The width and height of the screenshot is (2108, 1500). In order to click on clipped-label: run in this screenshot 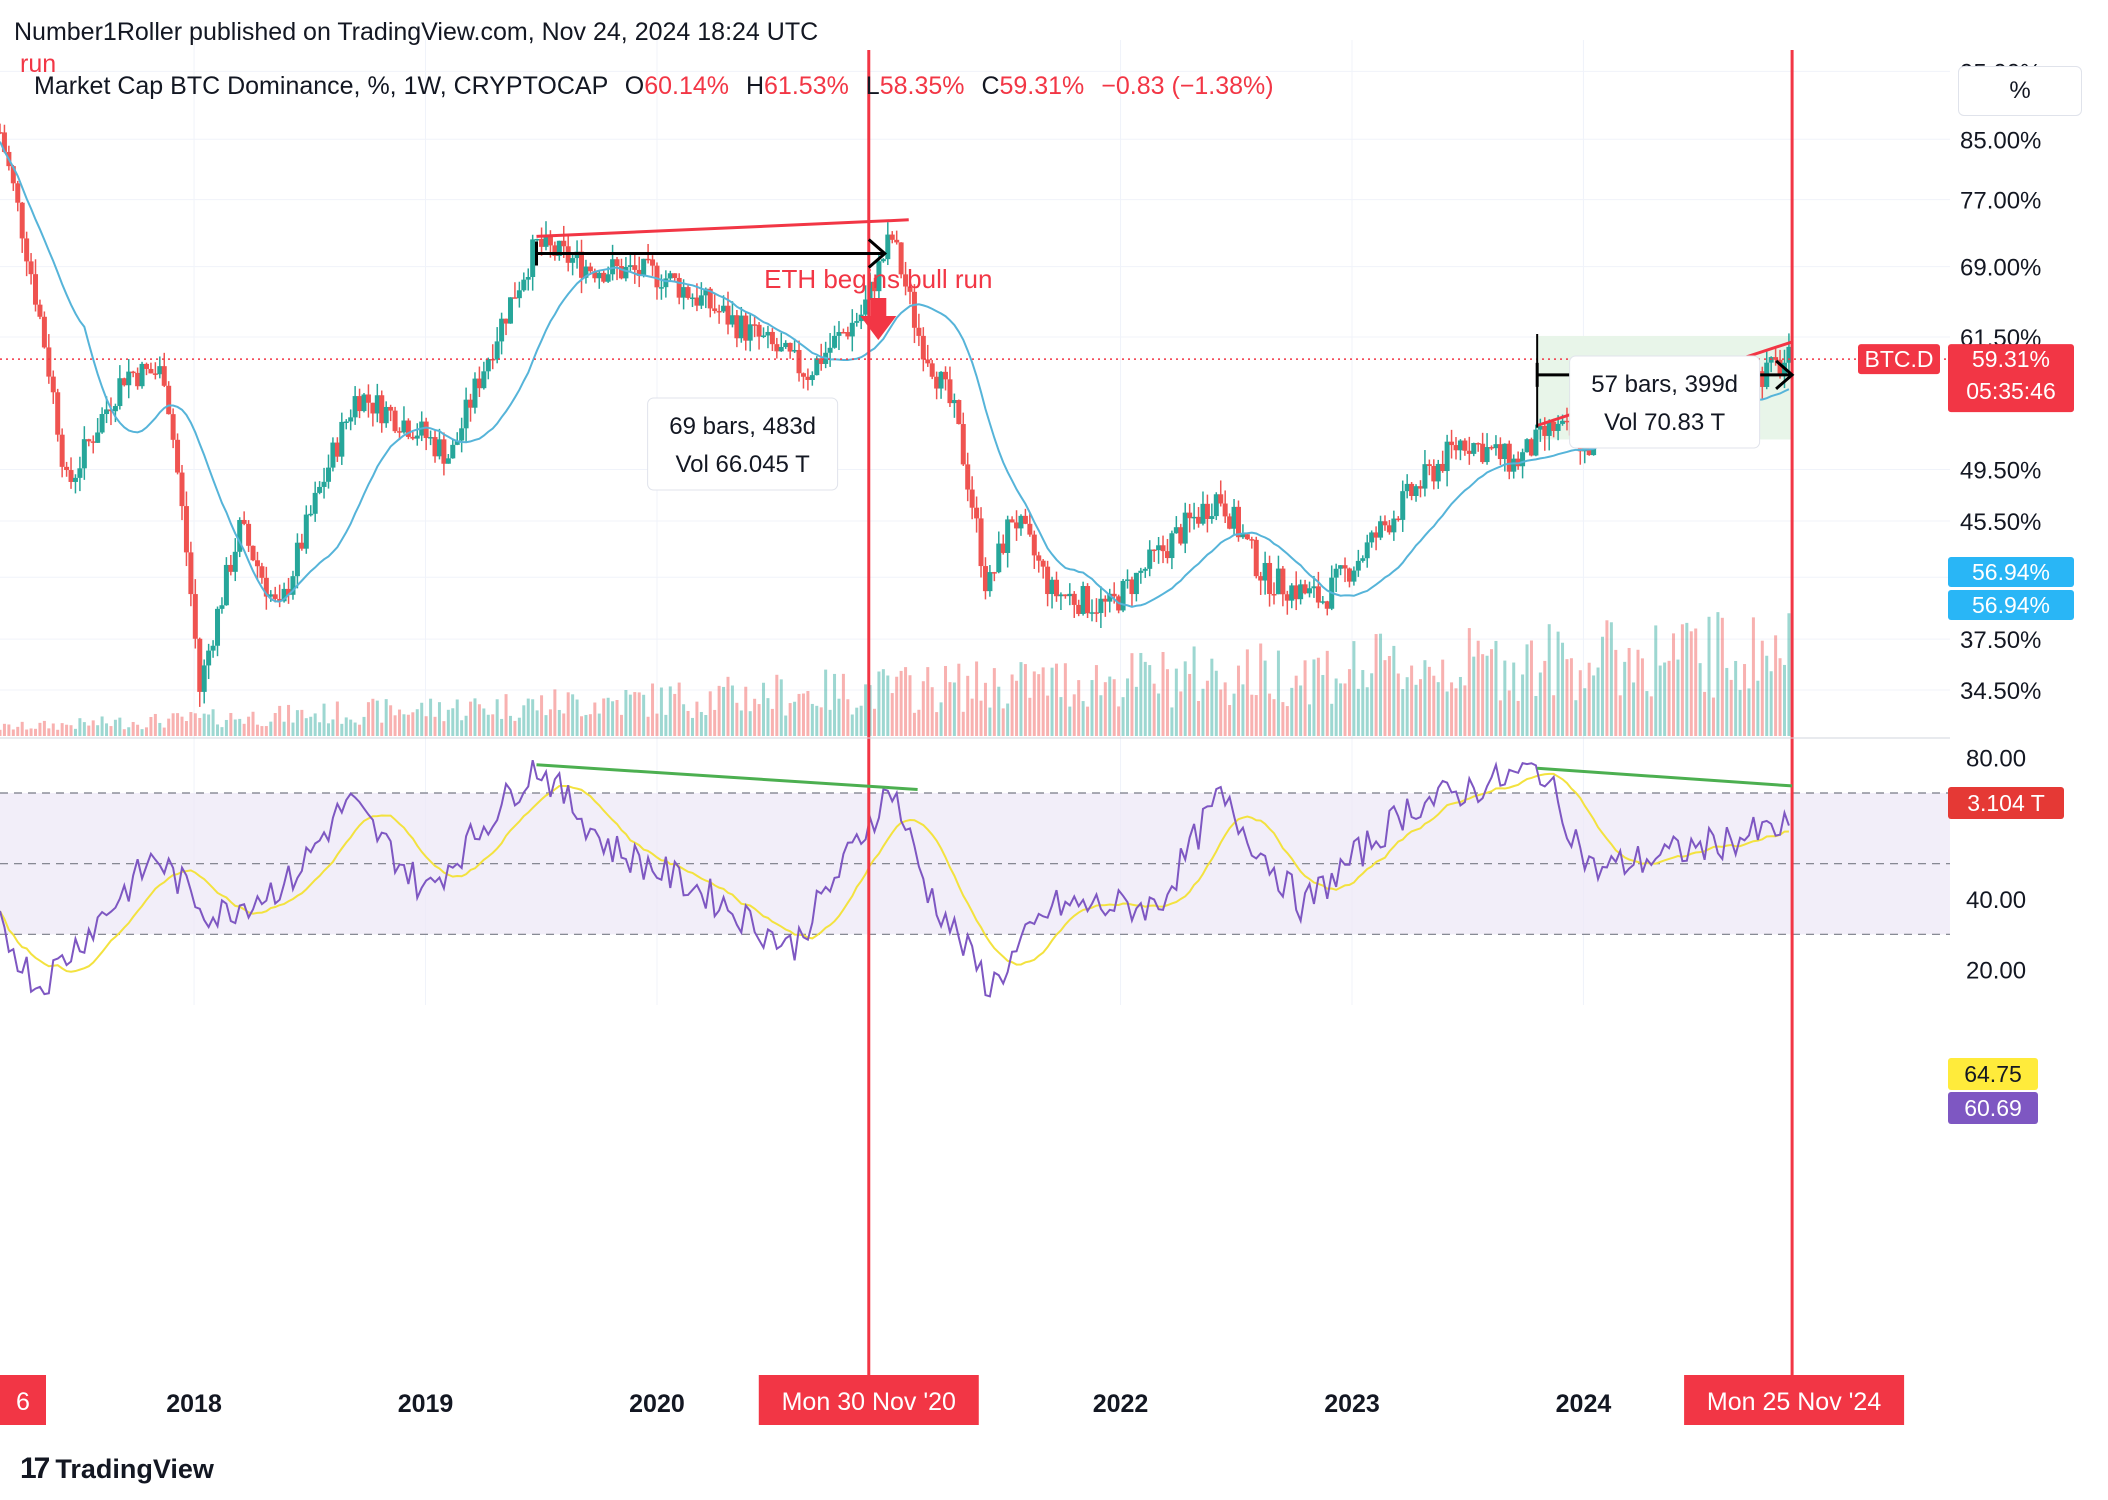, I will do `click(38, 64)`.